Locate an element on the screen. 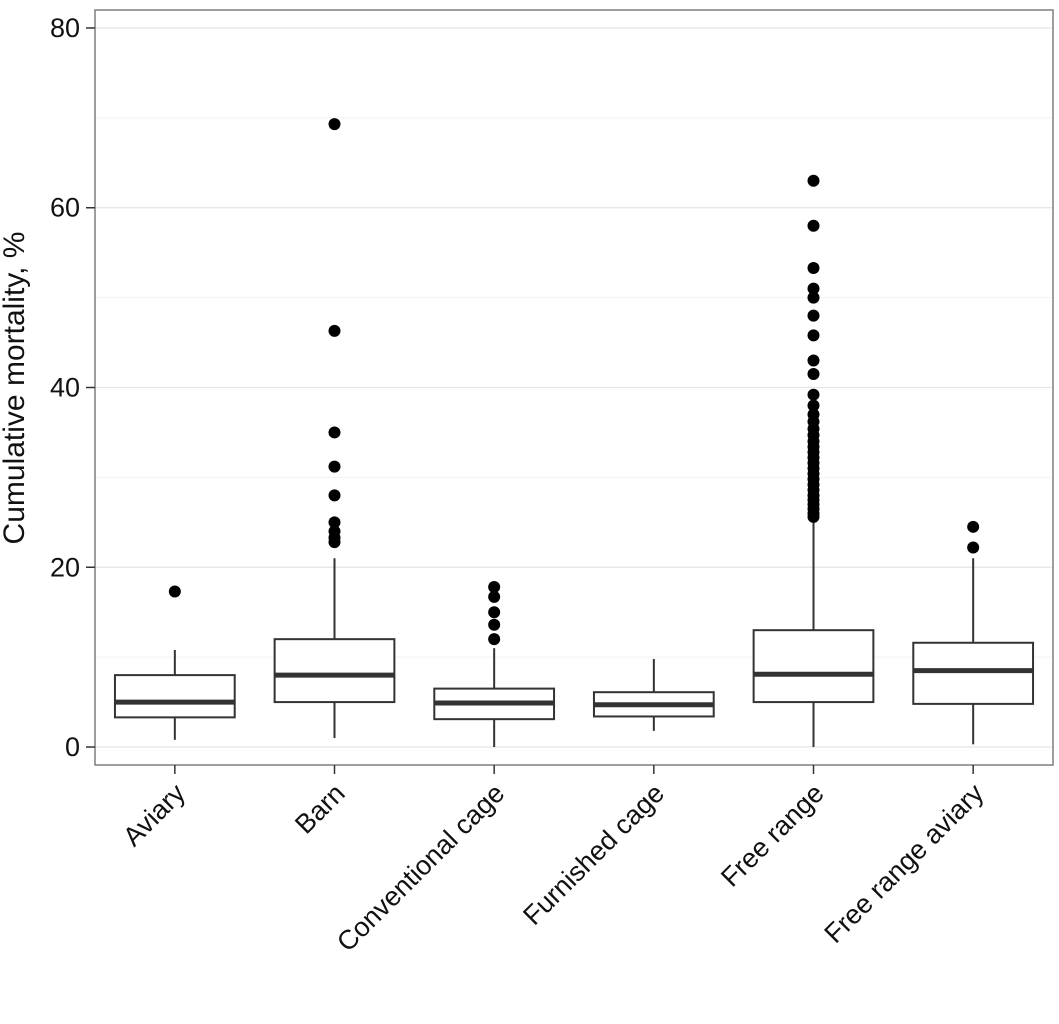 This screenshot has height=1024, width=1059. y-axis: 0 20 40 60 80 is located at coordinates (72, 387).